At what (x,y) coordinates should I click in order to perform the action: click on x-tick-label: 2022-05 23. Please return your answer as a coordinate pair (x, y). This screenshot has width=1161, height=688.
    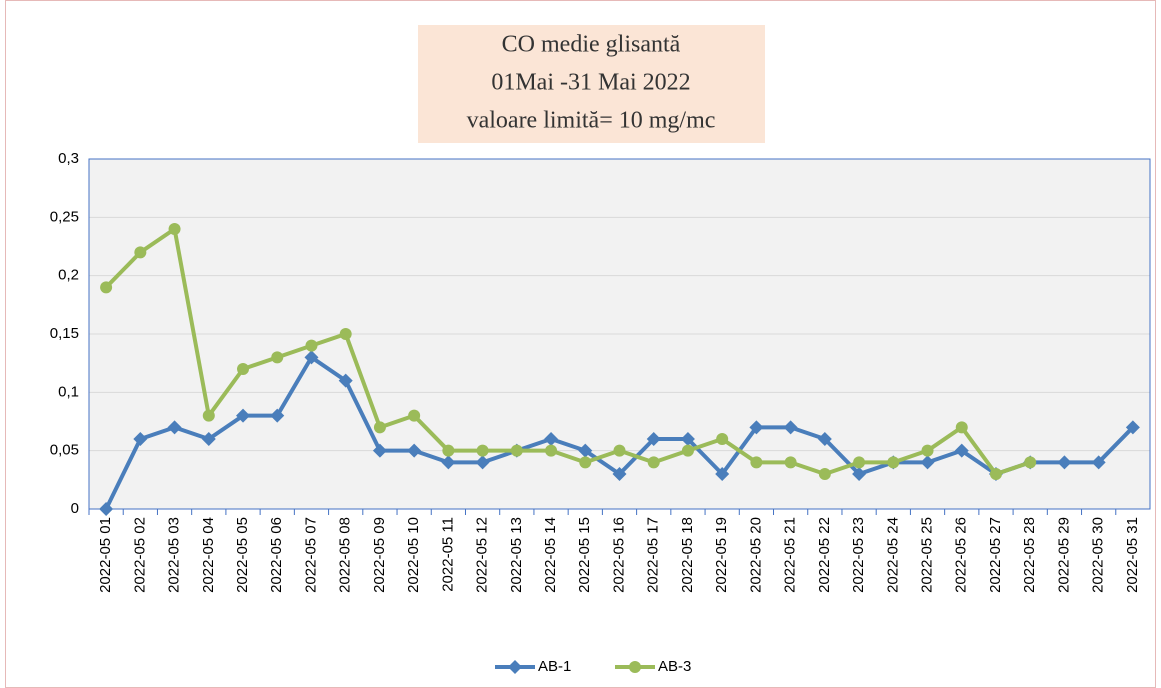
    Looking at the image, I should click on (858, 555).